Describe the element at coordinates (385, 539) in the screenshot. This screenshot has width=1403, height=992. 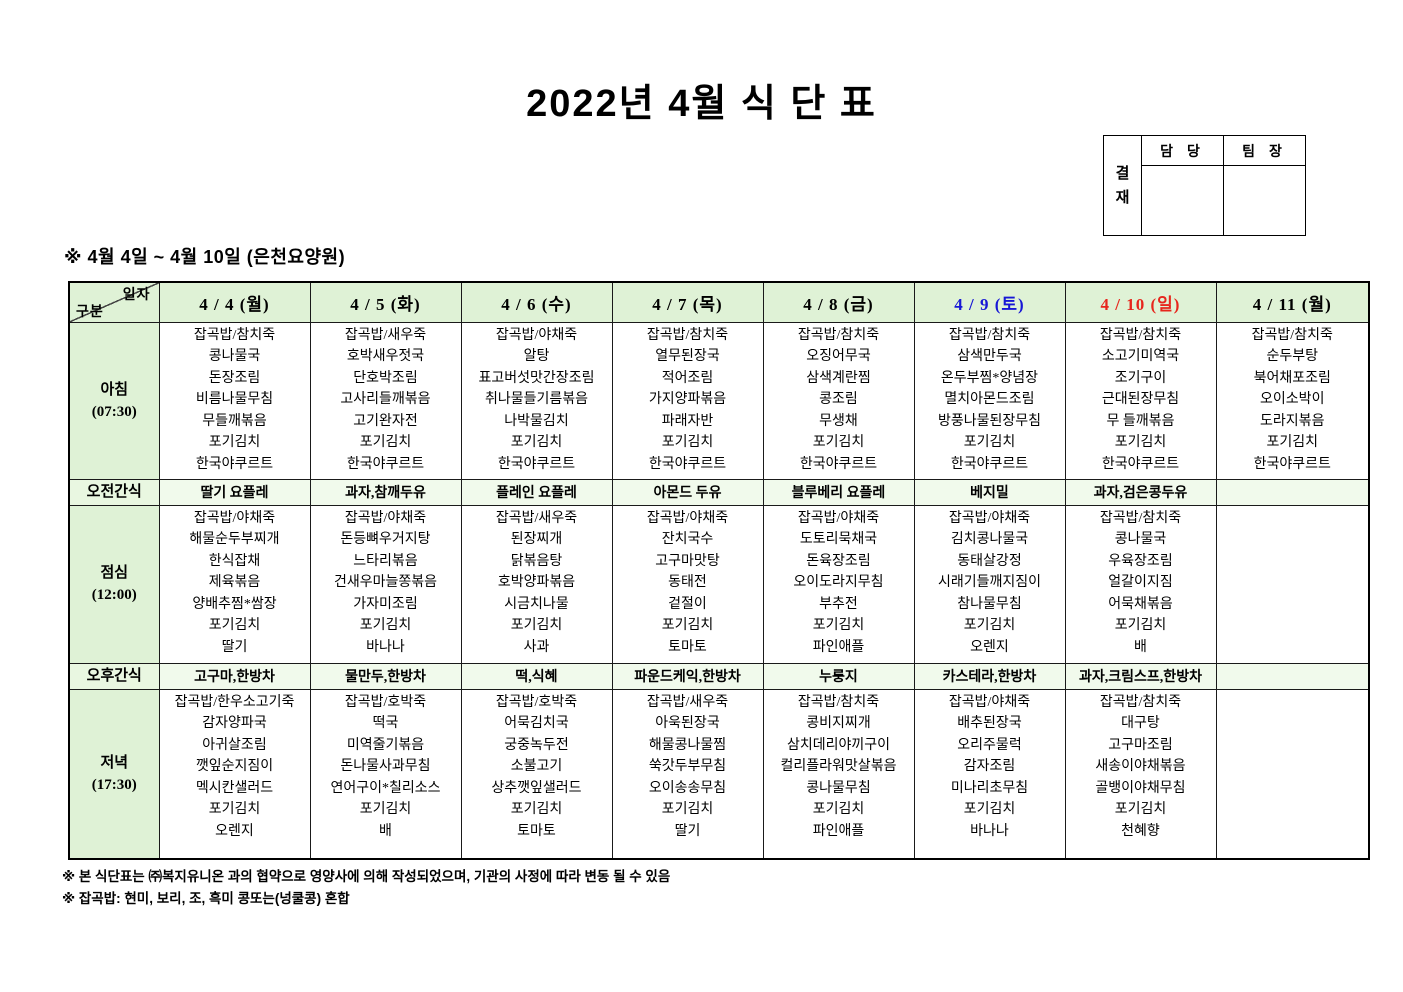
I see `menu-item: 돈등뼈우거지탕` at that location.